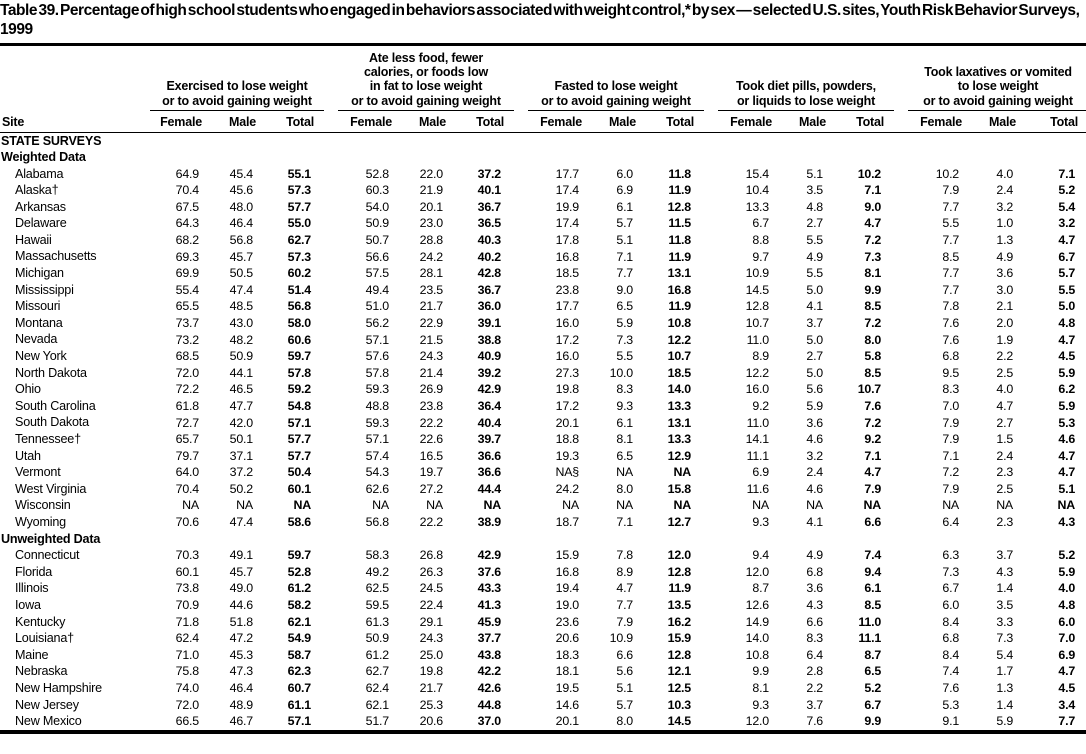 The width and height of the screenshot is (1086, 754). Describe the element at coordinates (758, 488) in the screenshot. I see `value-cell: 11.6` at that location.